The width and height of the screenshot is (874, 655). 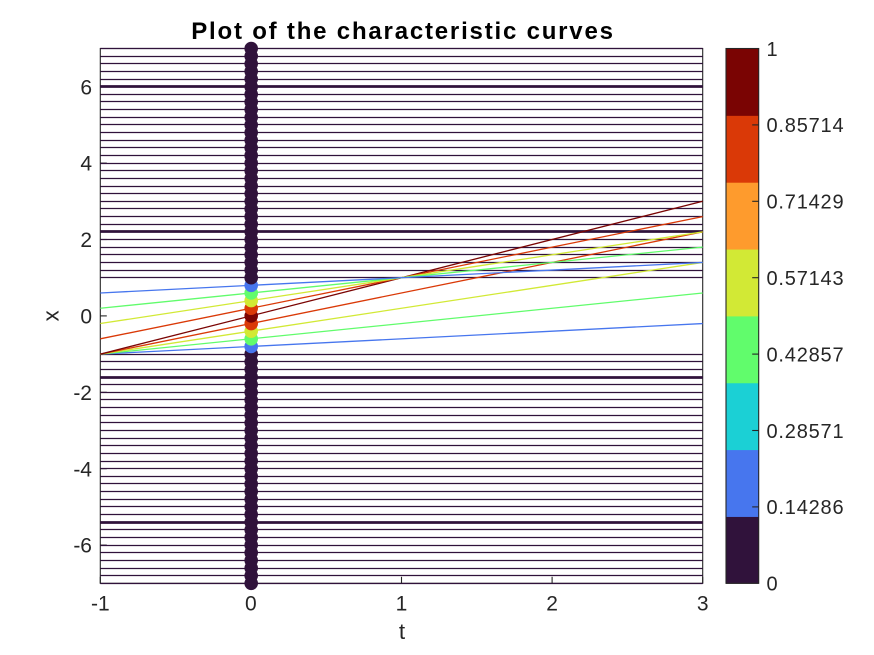 What do you see at coordinates (100, 604) in the screenshot?
I see `svg-text: -1` at bounding box center [100, 604].